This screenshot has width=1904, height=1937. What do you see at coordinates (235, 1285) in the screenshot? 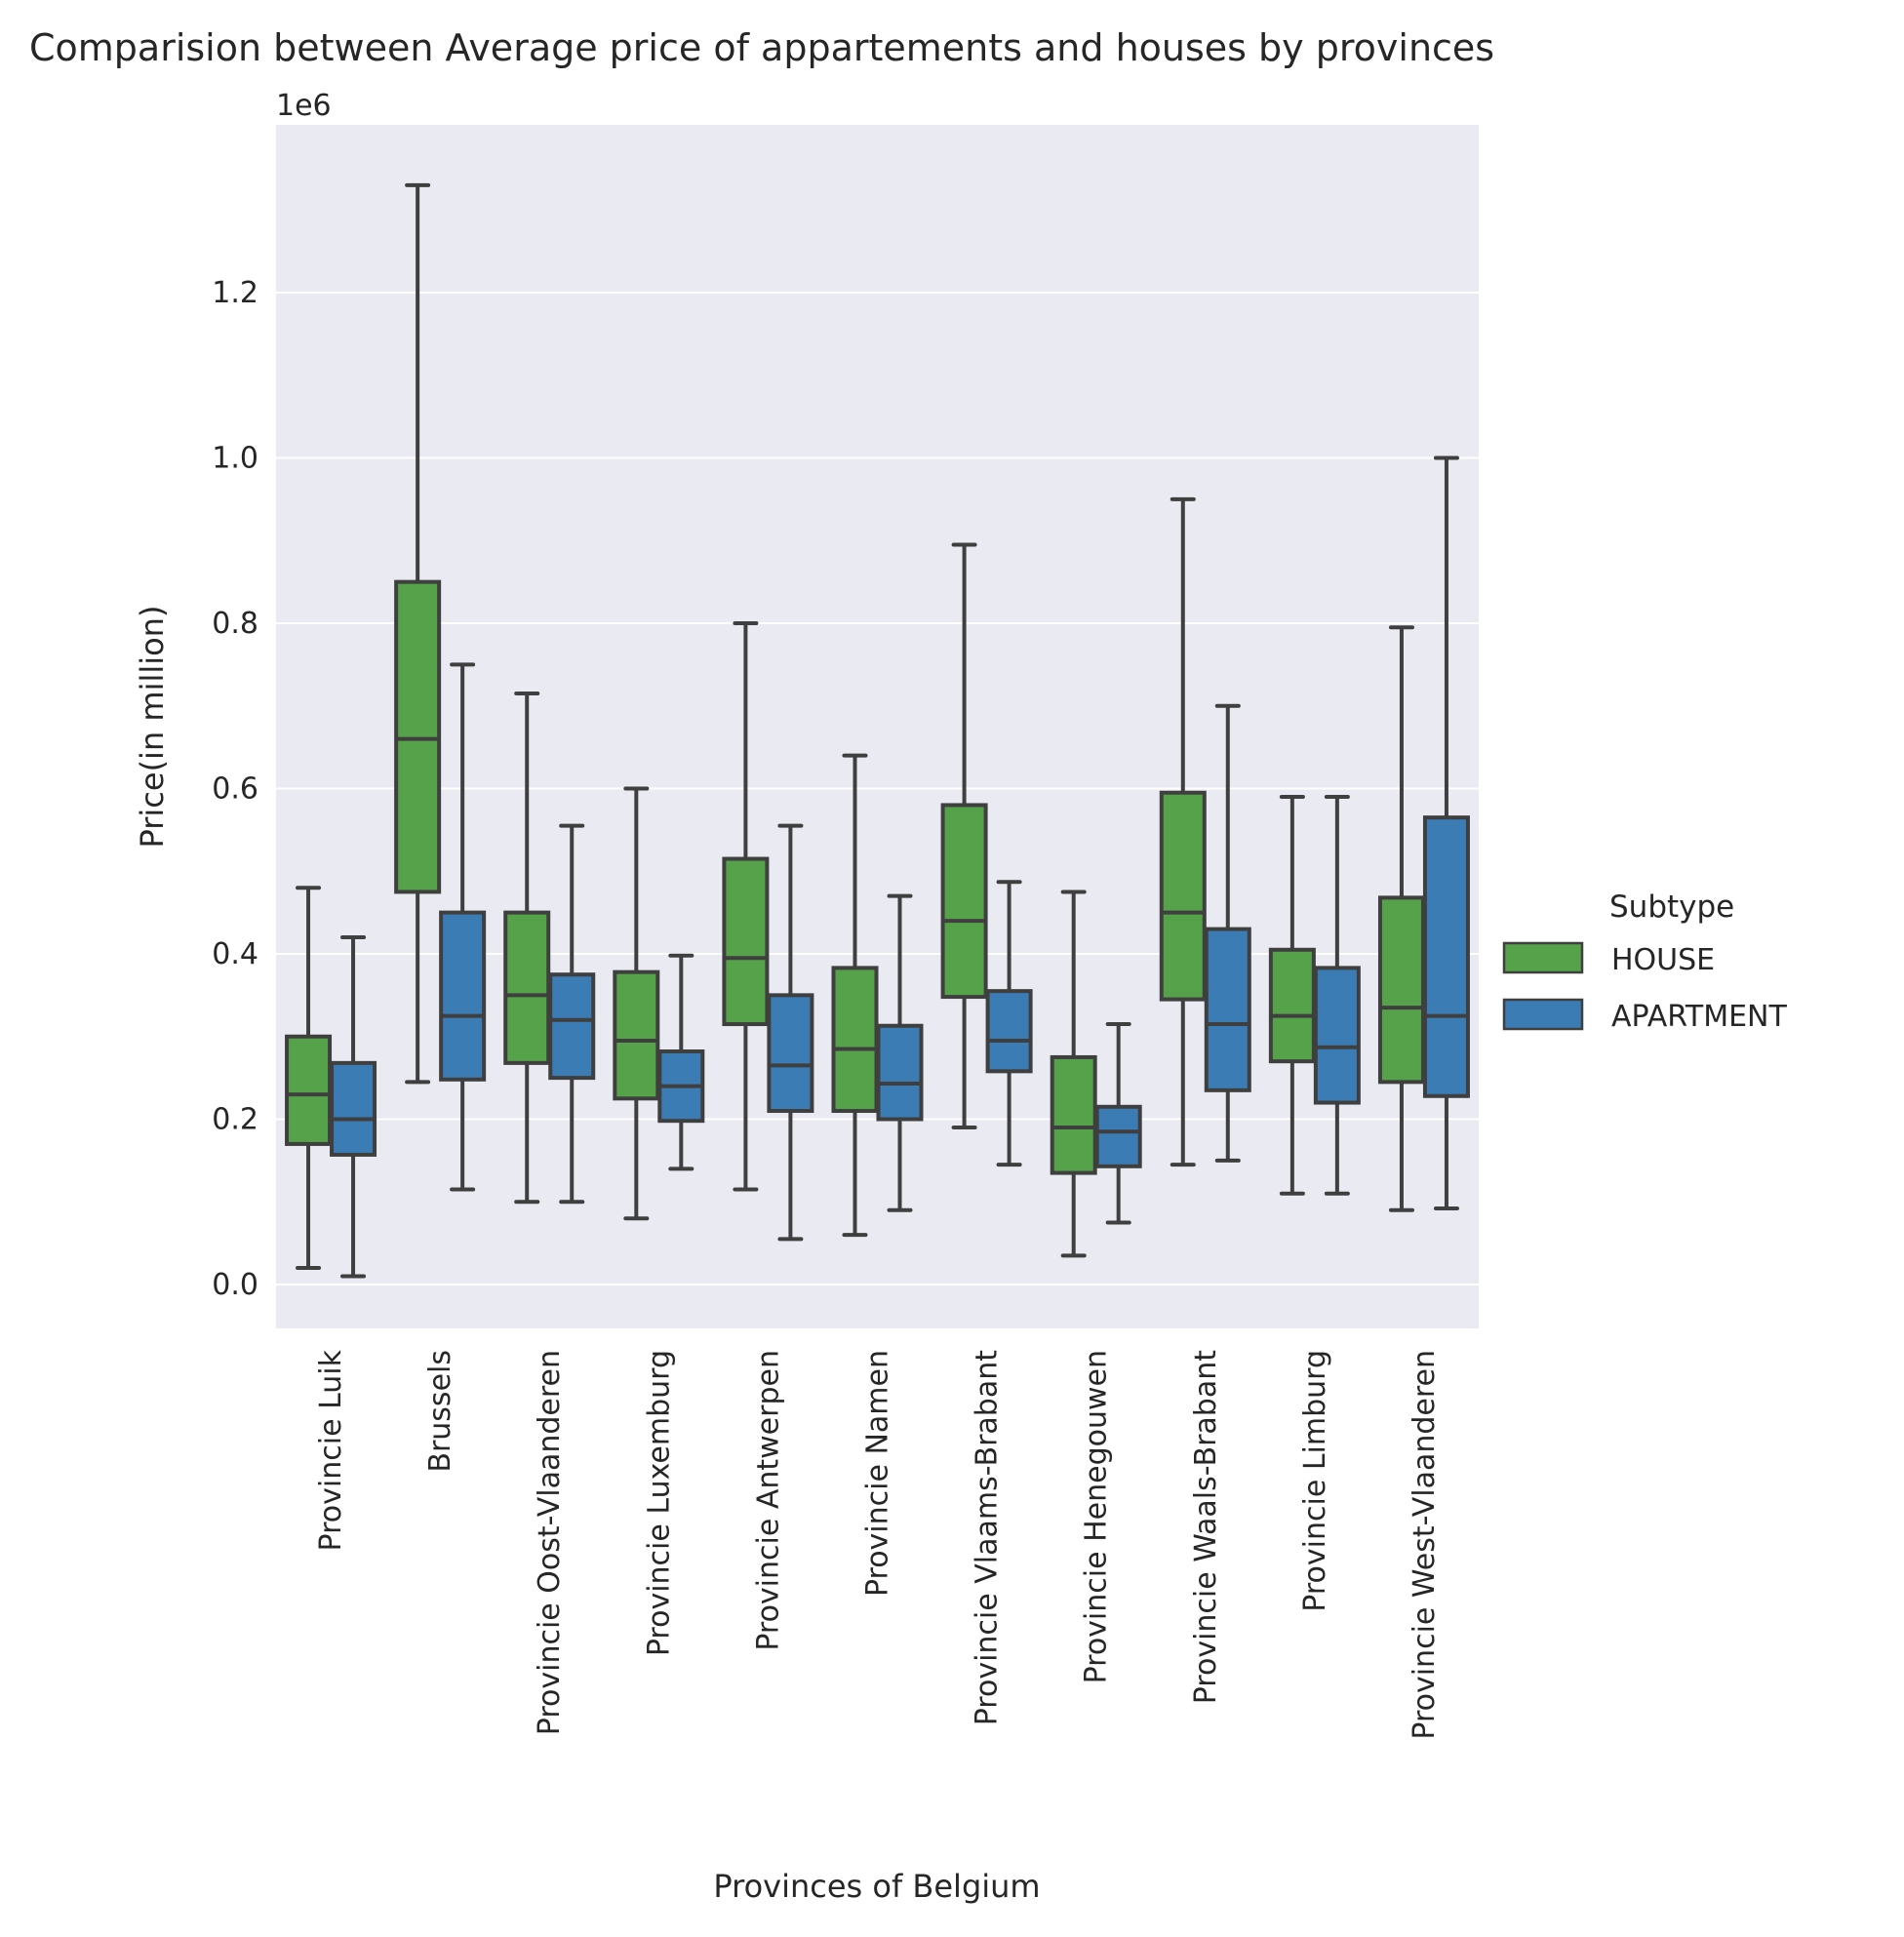
I see `y-tick-label: 0.0` at bounding box center [235, 1285].